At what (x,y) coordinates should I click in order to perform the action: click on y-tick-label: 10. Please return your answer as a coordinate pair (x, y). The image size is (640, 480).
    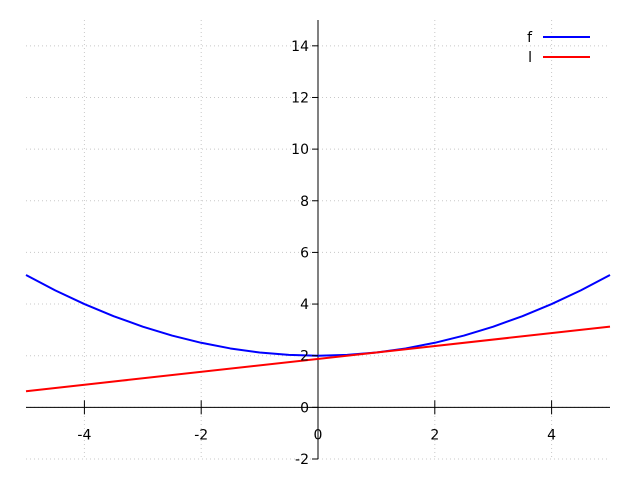
    Looking at the image, I should click on (300, 150).